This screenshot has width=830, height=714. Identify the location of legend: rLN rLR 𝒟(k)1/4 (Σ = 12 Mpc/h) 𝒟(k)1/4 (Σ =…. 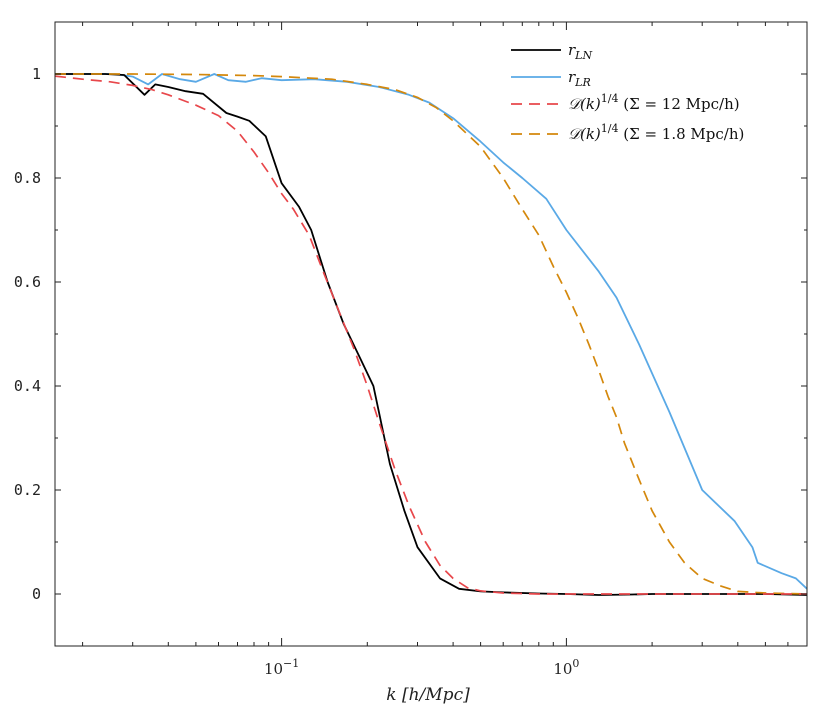
(651, 95).